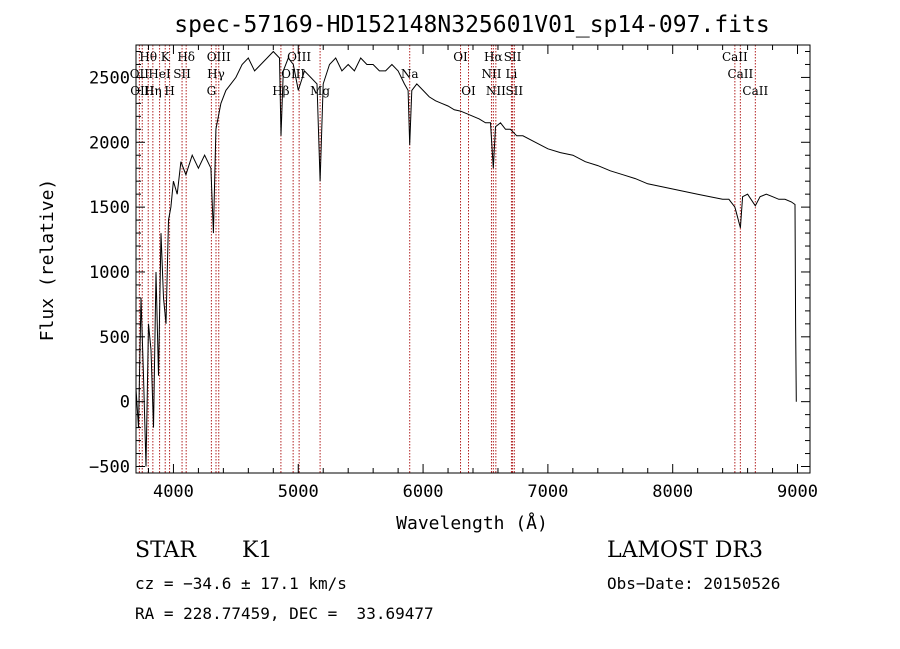 The image size is (900, 649). What do you see at coordinates (109, 143) in the screenshot?
I see `y-tick-label: 2000` at bounding box center [109, 143].